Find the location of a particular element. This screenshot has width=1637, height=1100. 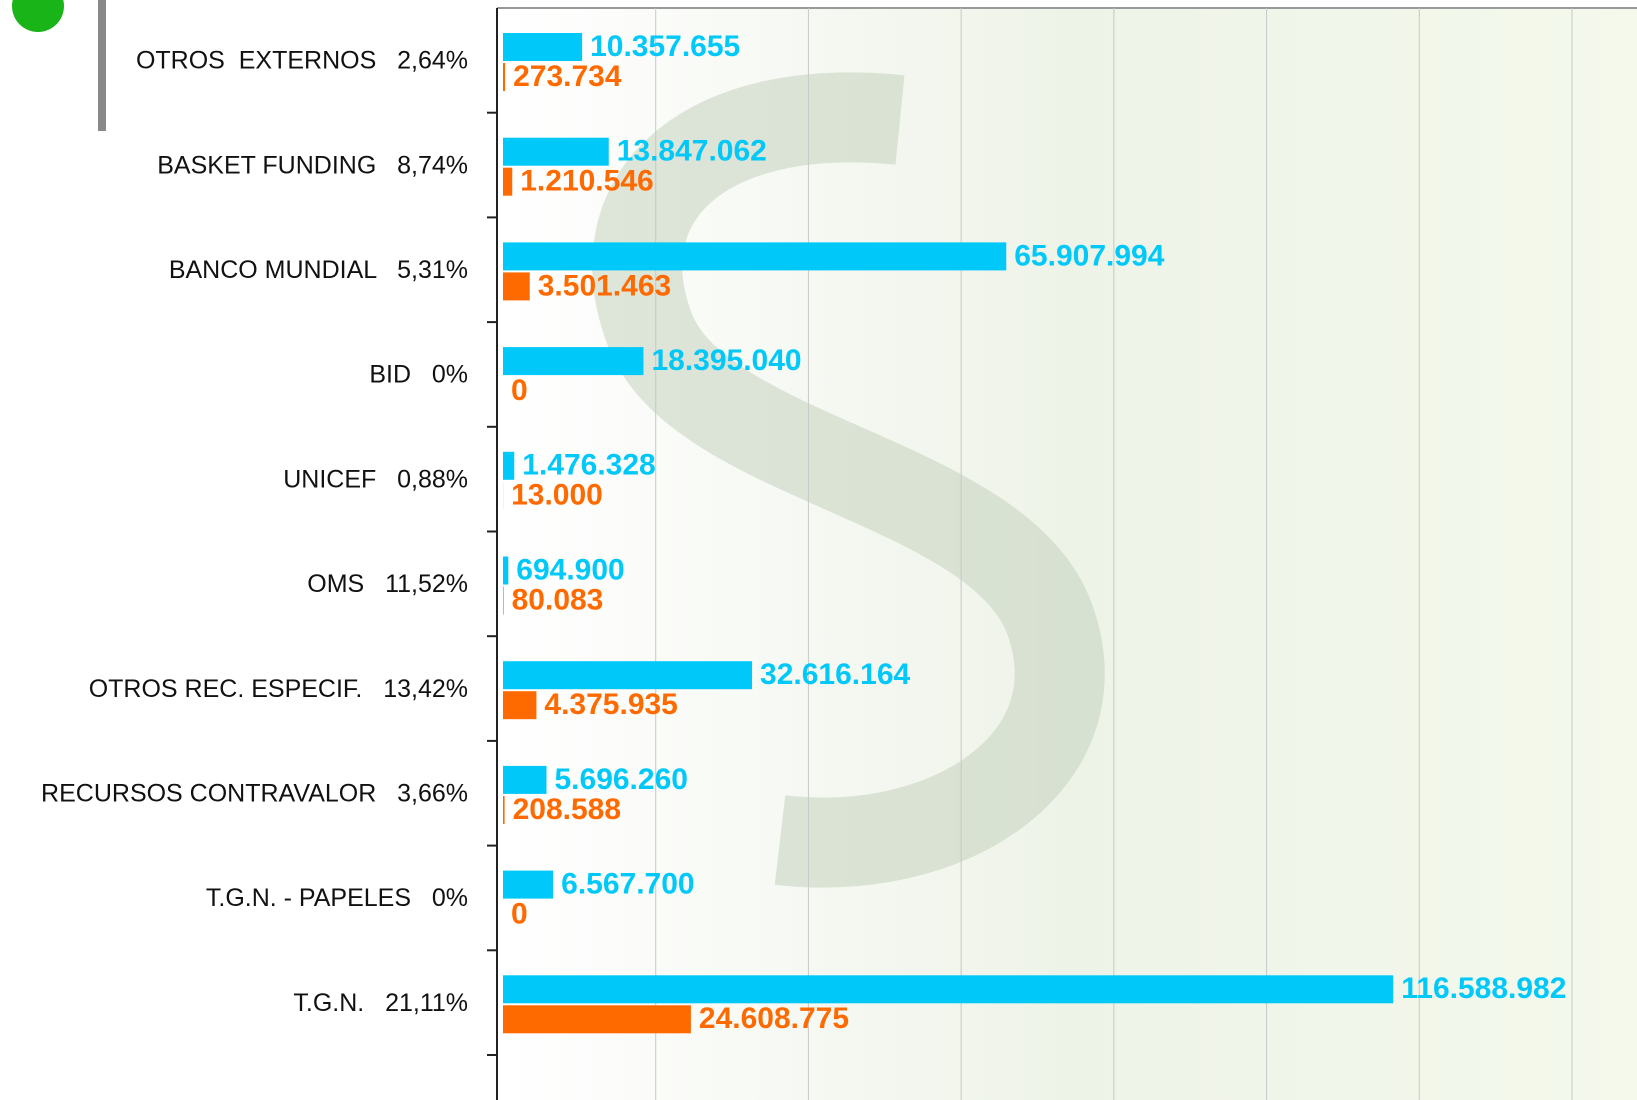

category-label: RECURSOS CONTRAVALOR 3,66% is located at coordinates (254, 794).